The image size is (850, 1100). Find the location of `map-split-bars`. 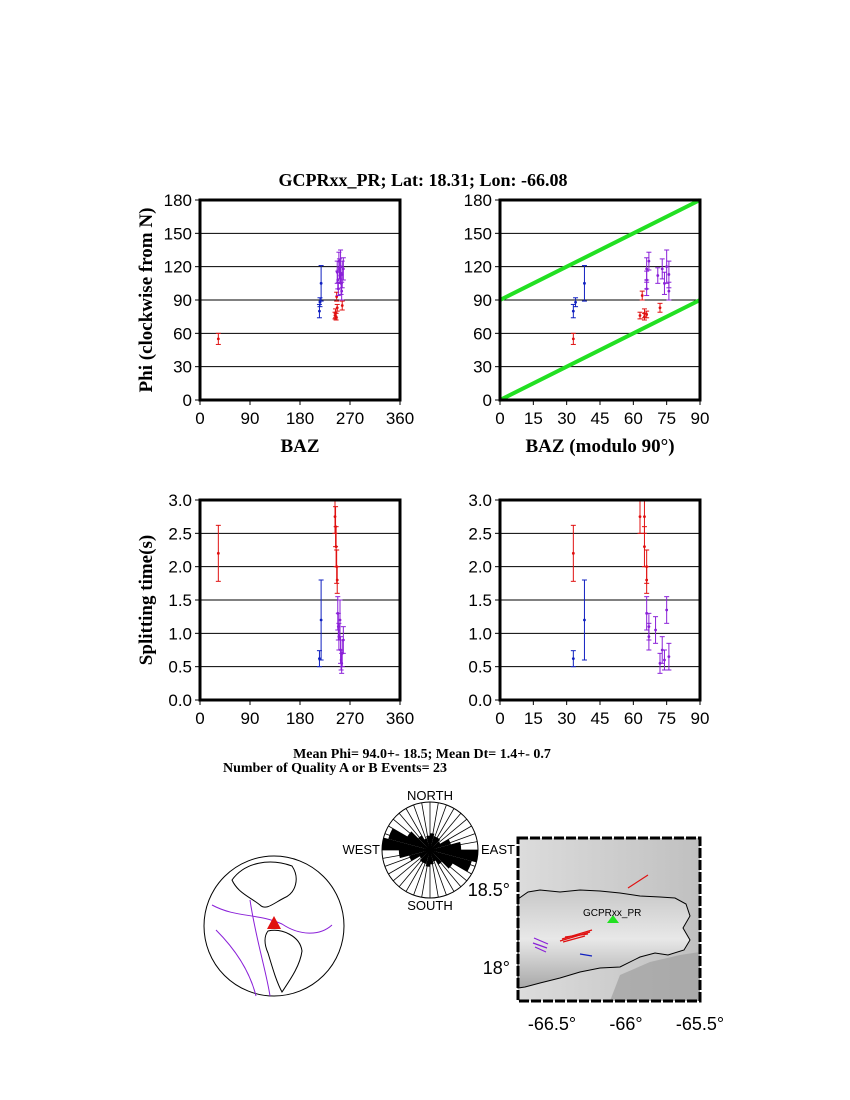

map-split-bars is located at coordinates (590, 915).